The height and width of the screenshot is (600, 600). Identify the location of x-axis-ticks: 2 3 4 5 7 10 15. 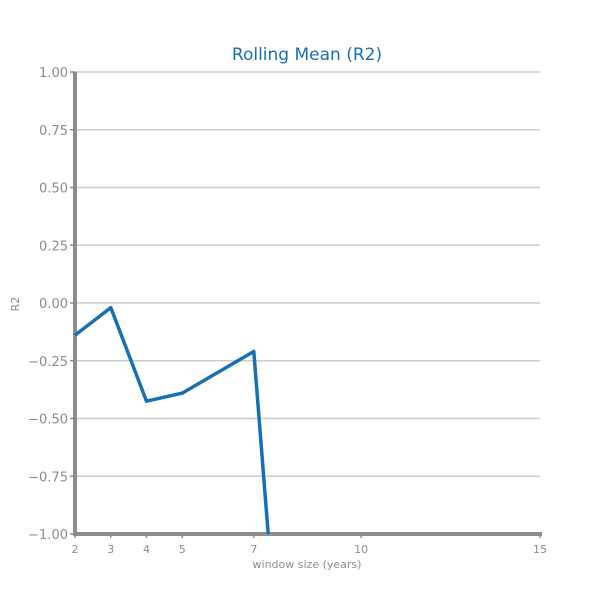
(309, 545).